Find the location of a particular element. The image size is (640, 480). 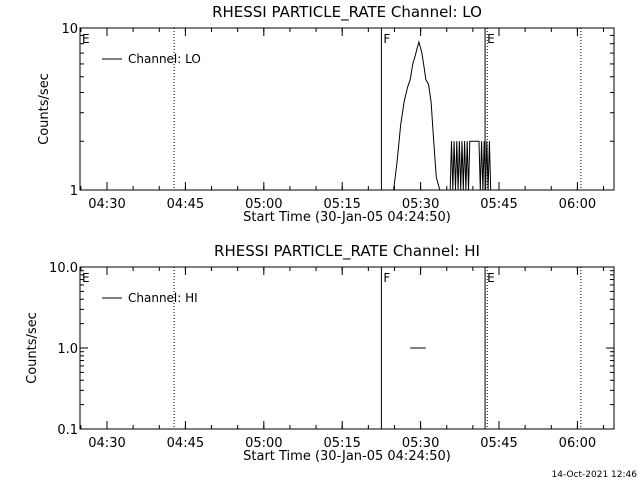

timestamp-footer: 14-Oct-2021 12:46 is located at coordinates (595, 475).